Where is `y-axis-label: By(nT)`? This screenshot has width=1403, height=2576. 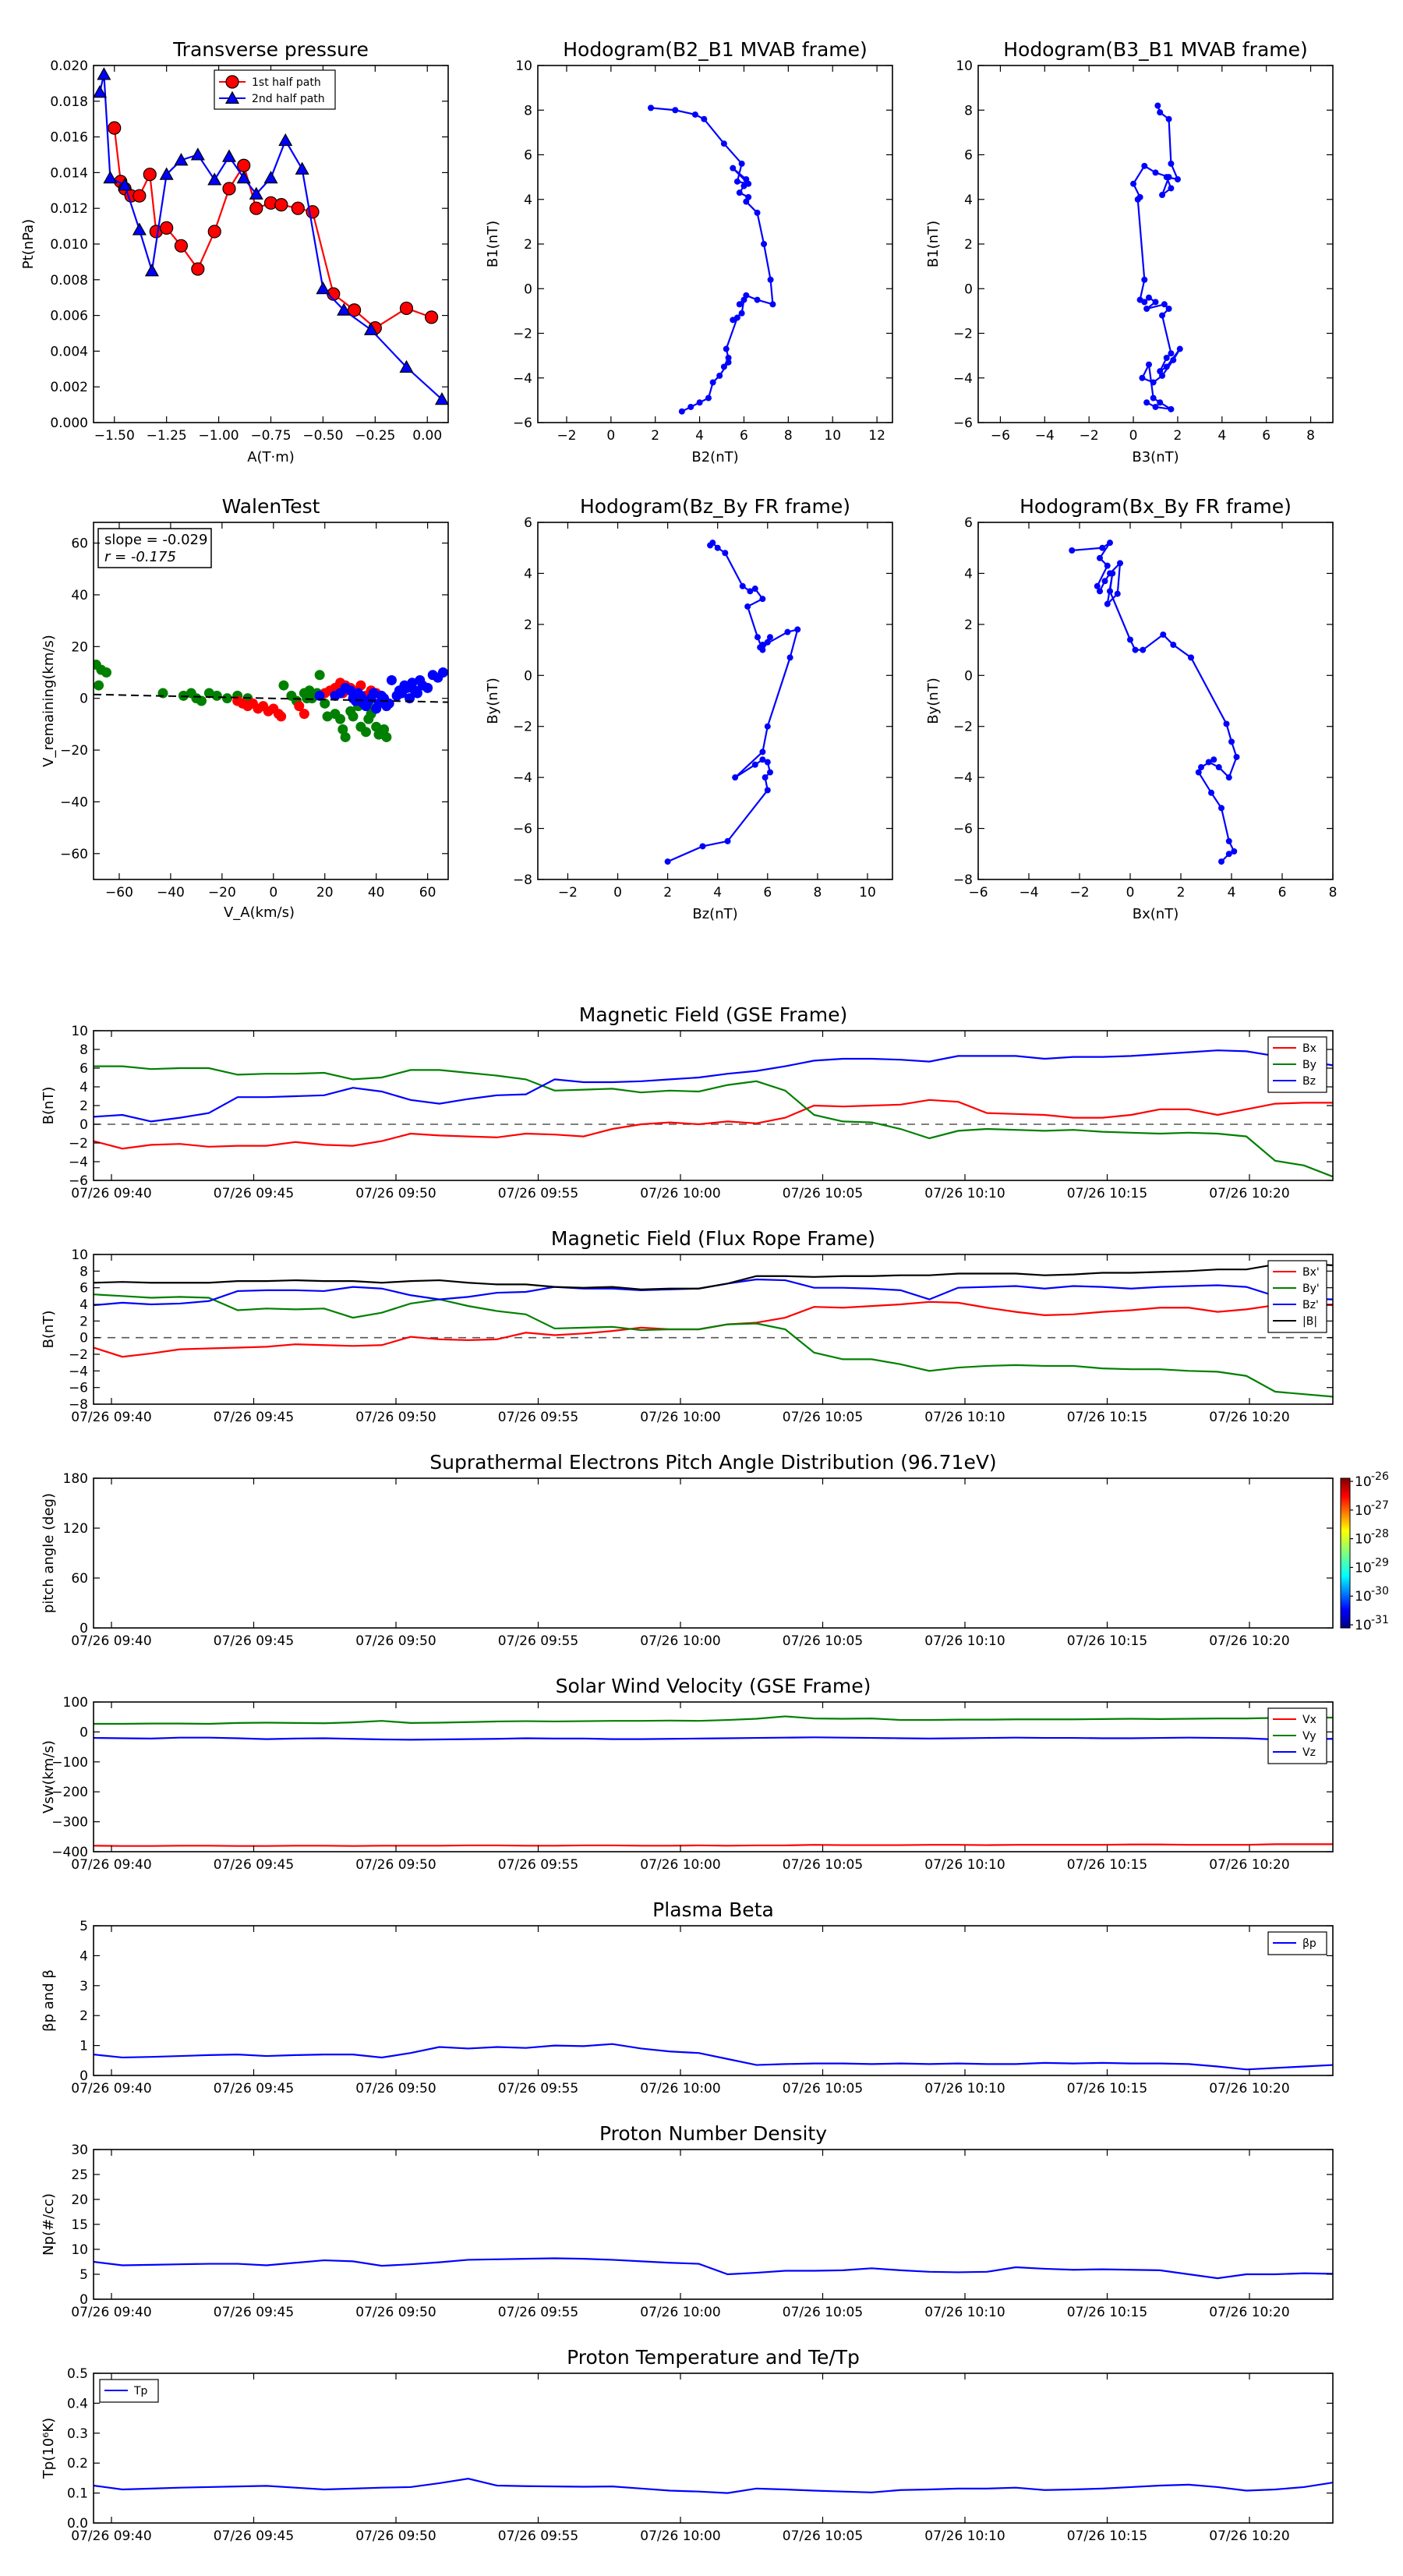 y-axis-label: By(nT) is located at coordinates (933, 701).